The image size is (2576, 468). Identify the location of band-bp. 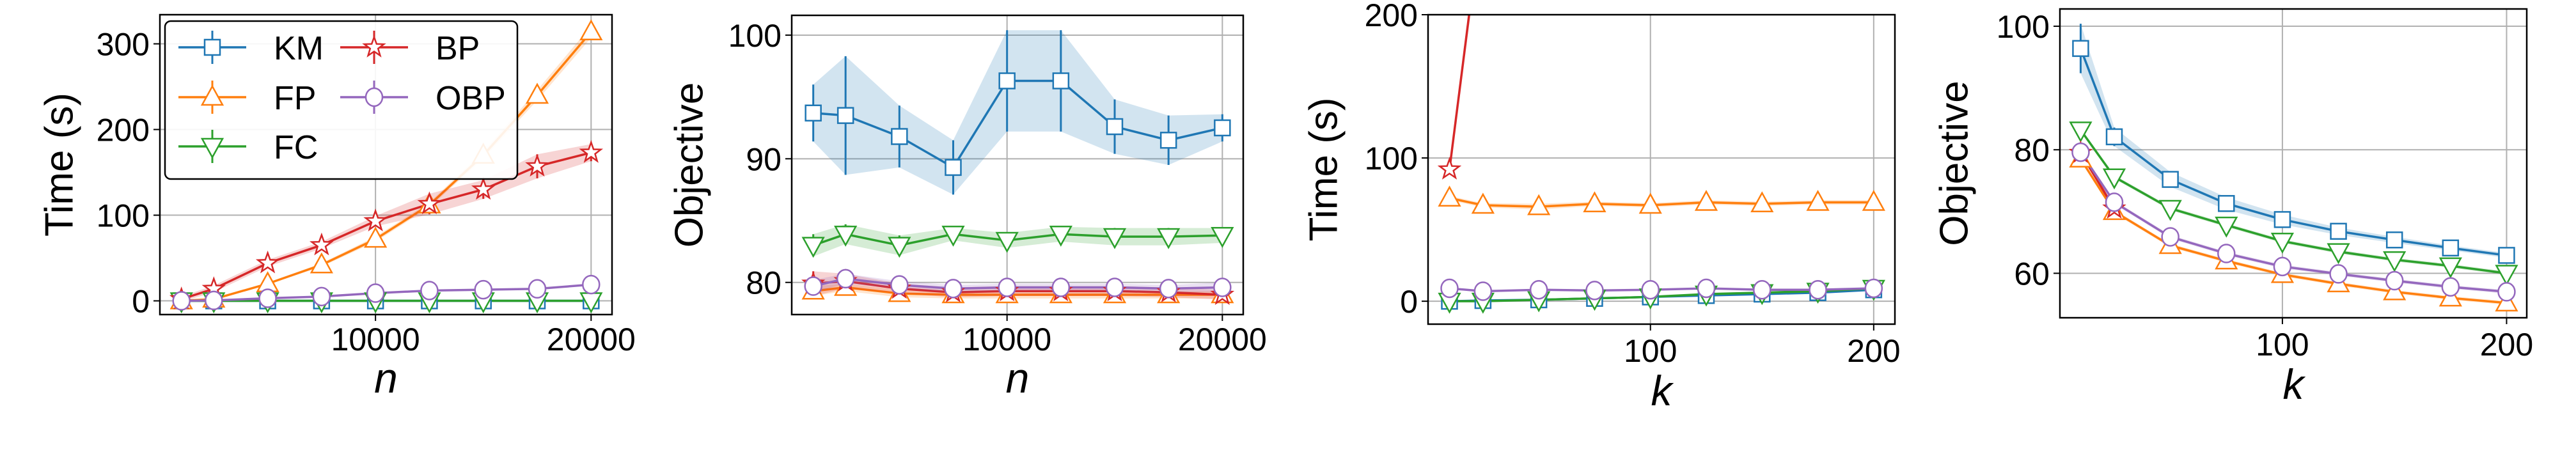
(386, 223).